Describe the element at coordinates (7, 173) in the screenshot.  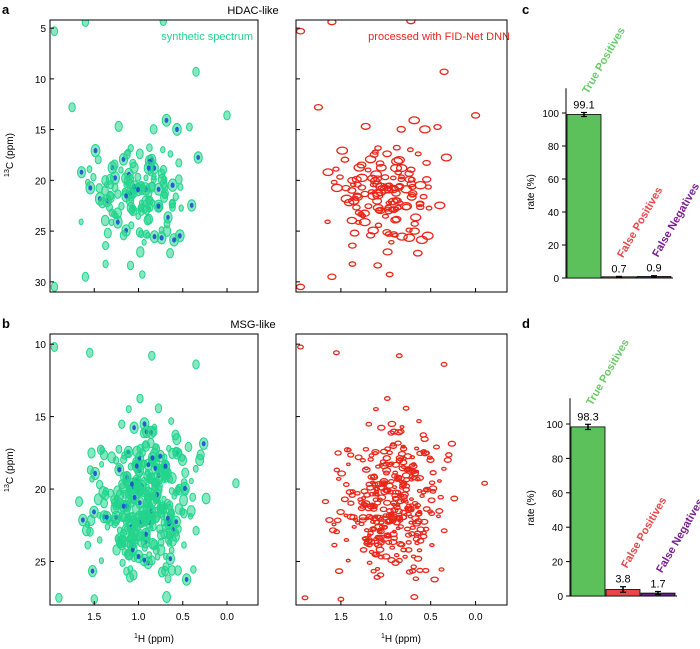
I see `y-axis-title-a-sup: 13` at that location.